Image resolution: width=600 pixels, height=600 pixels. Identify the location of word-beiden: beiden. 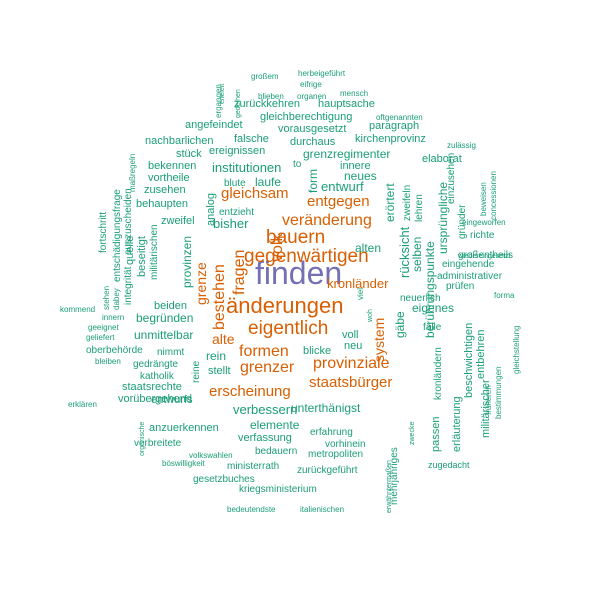
(171, 305).